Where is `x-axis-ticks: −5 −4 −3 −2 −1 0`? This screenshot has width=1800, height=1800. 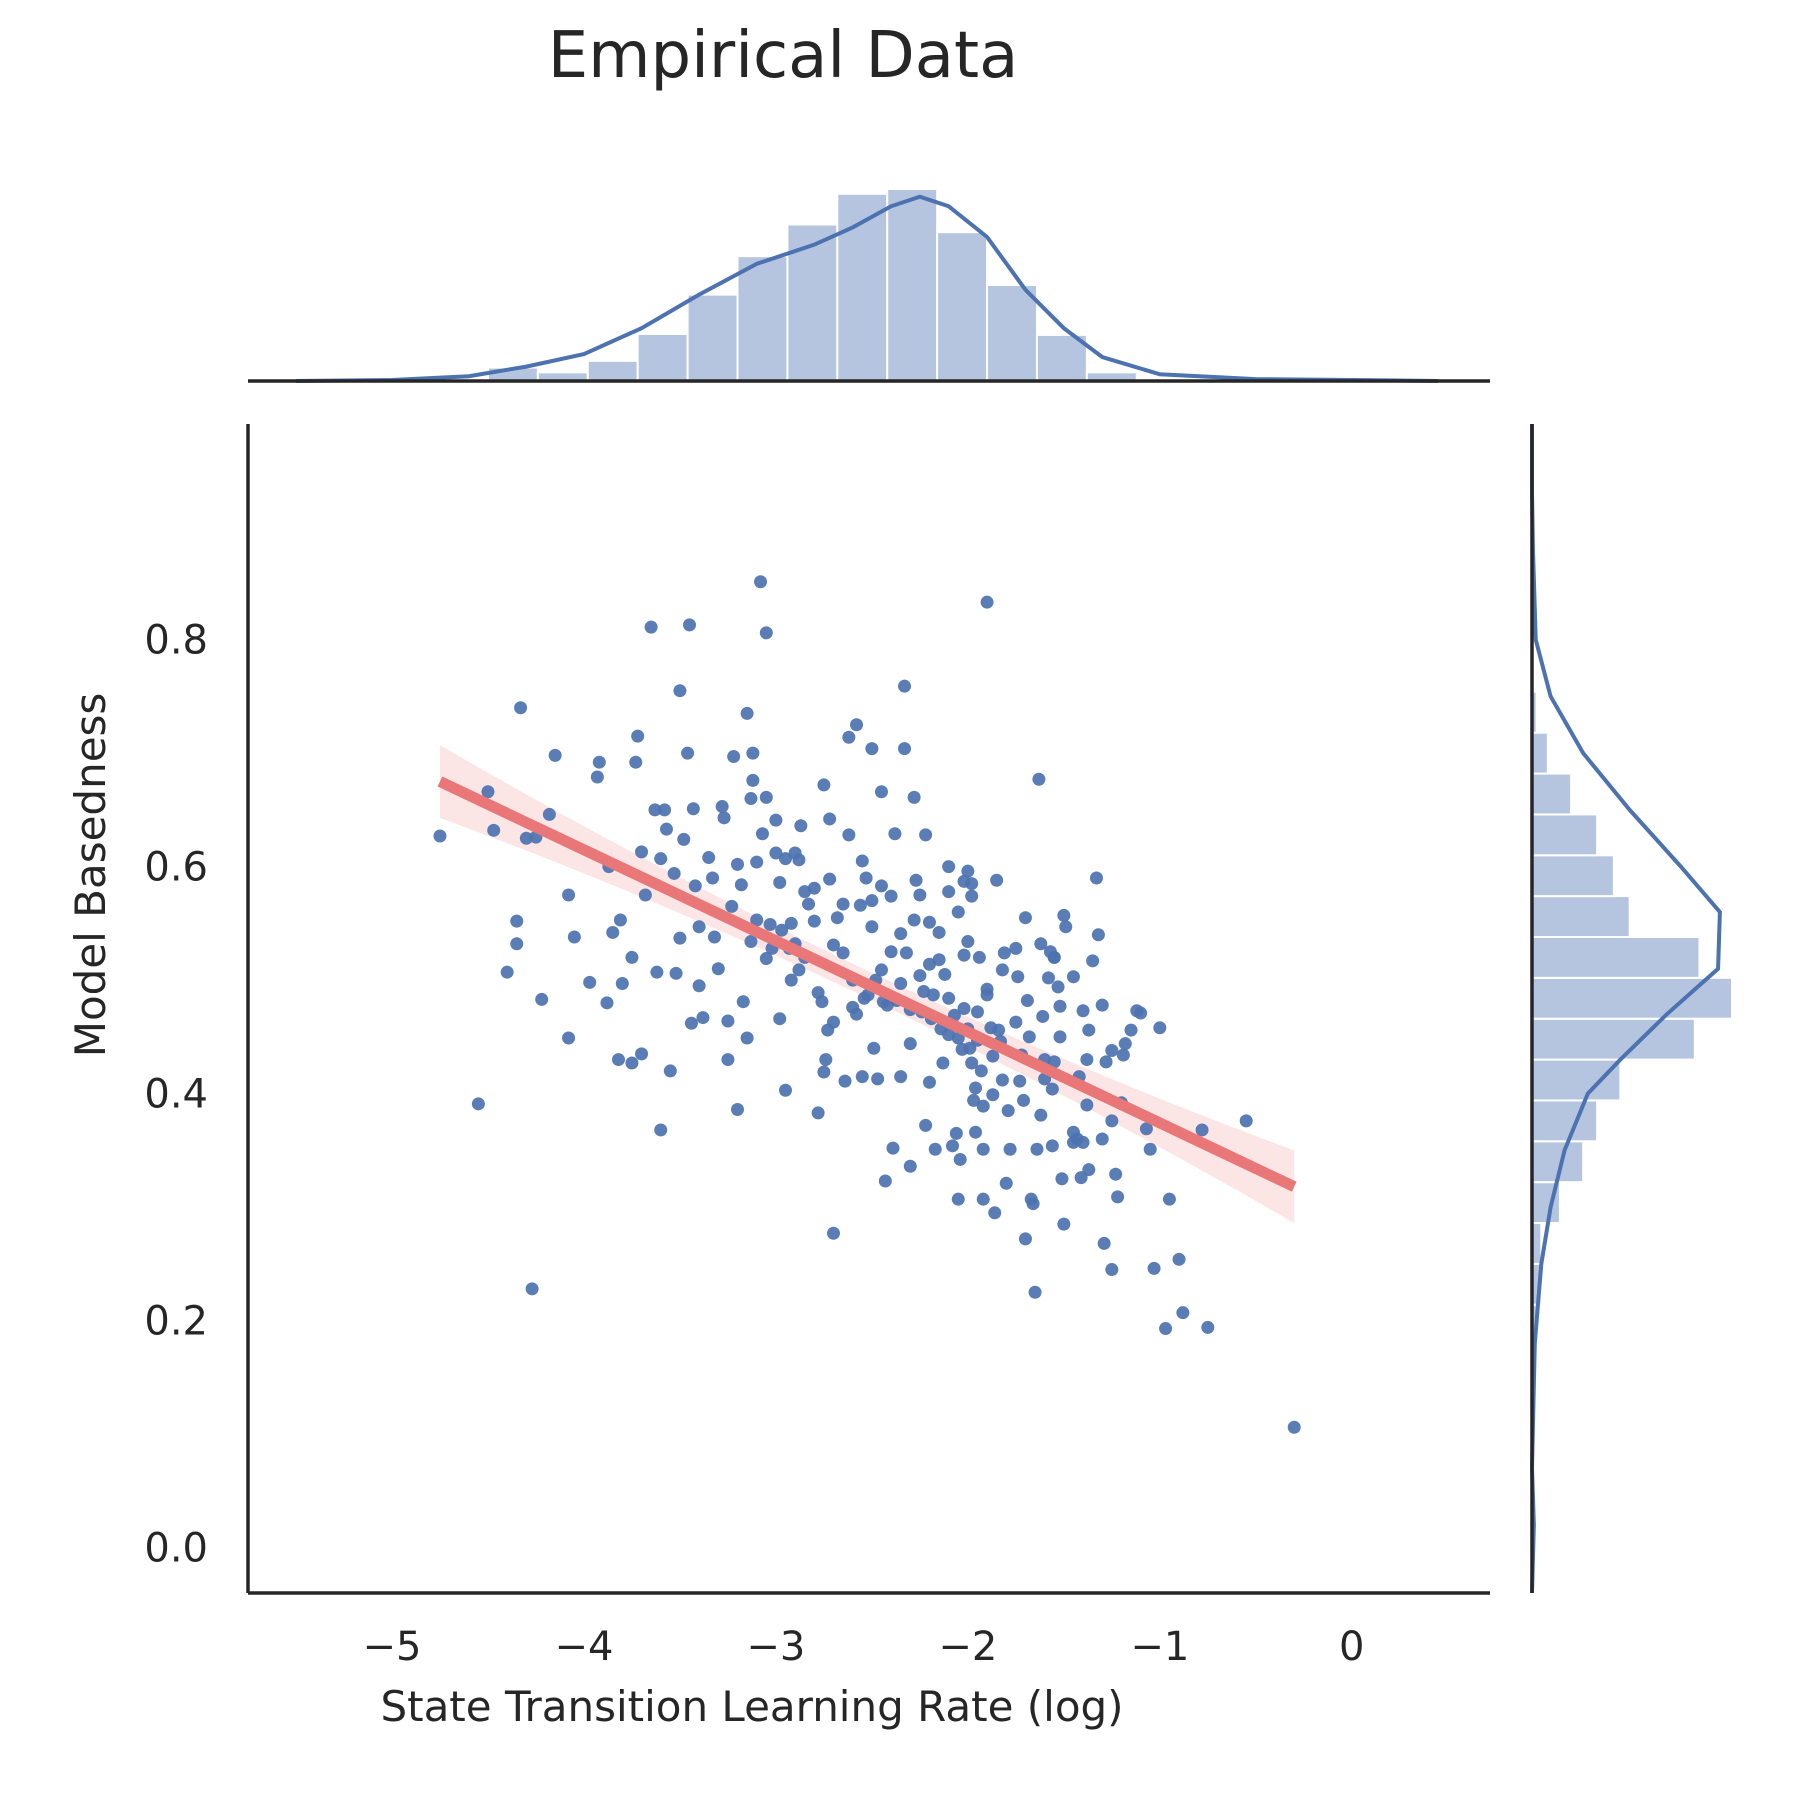
x-axis-ticks: −5 −4 −3 −2 −1 0 is located at coordinates (863, 1647).